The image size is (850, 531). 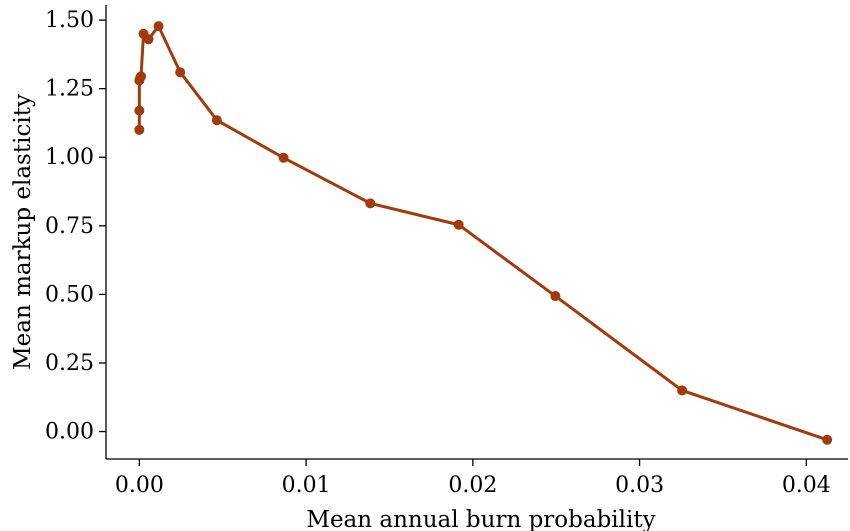 What do you see at coordinates (806, 485) in the screenshot?
I see `x-tick-label: 0.04` at bounding box center [806, 485].